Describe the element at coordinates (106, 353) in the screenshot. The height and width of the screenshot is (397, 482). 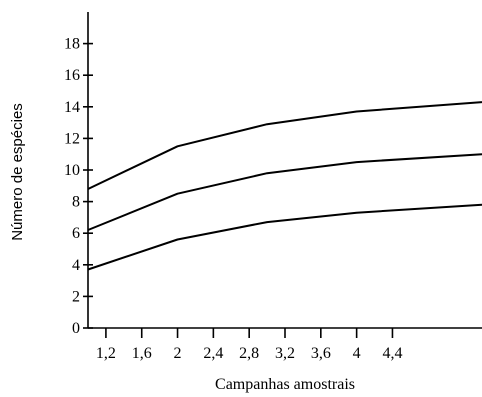
I see `x-tick-label-0: 1,2` at that location.